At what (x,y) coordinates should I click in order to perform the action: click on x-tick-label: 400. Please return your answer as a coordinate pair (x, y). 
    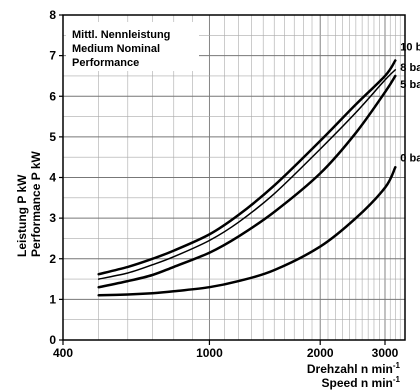
    Looking at the image, I should click on (63, 353).